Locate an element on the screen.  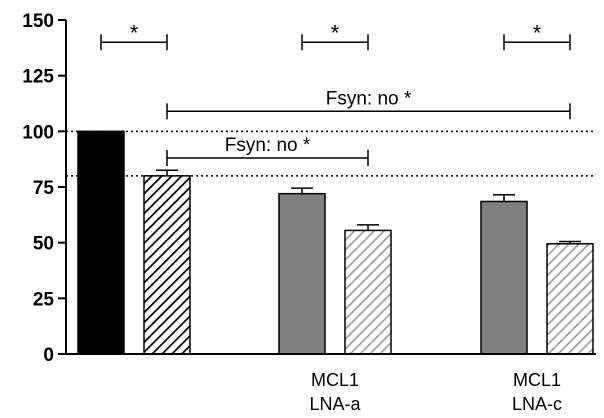
y-tick-label: 25 is located at coordinates (44, 299).